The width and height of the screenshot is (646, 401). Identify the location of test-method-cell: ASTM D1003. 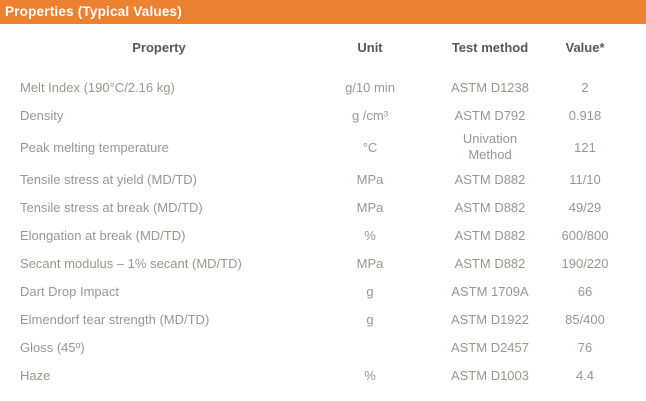
(490, 375).